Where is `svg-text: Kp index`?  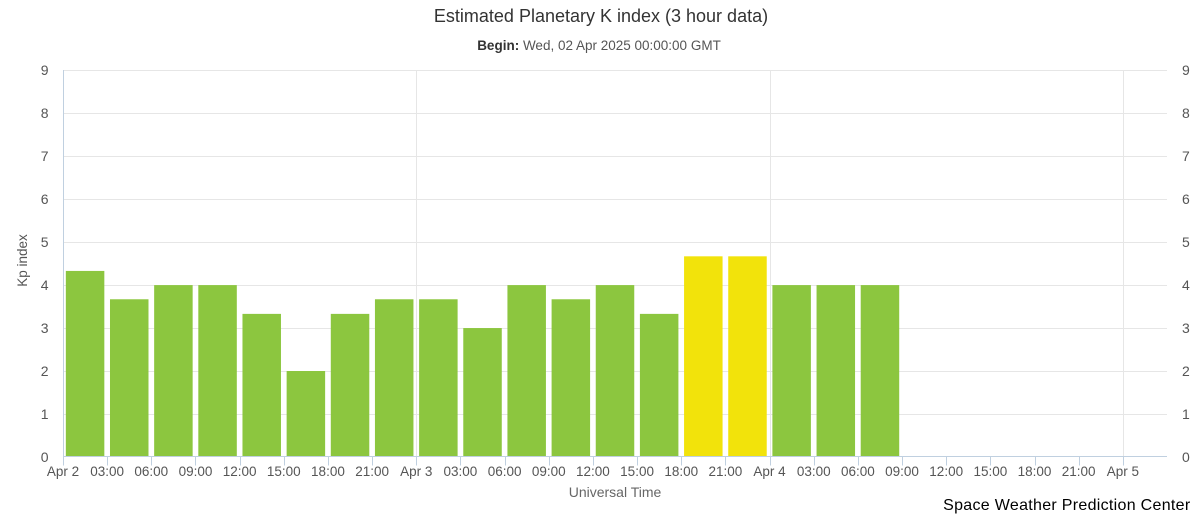
svg-text: Kp index is located at coordinates (22, 260).